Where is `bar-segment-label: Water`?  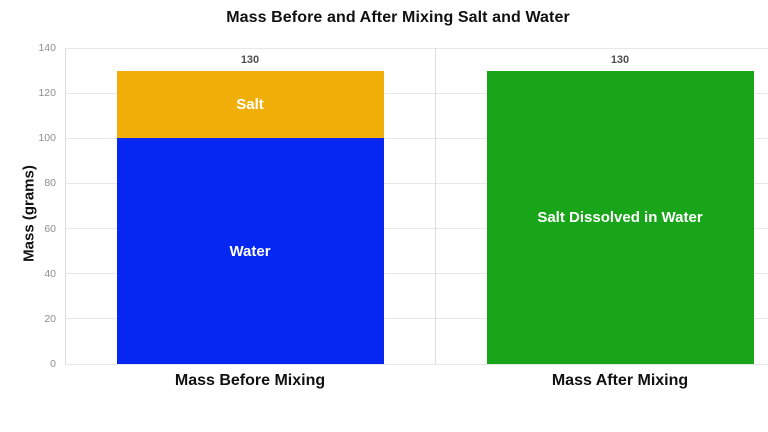
bar-segment-label: Water is located at coordinates (250, 251).